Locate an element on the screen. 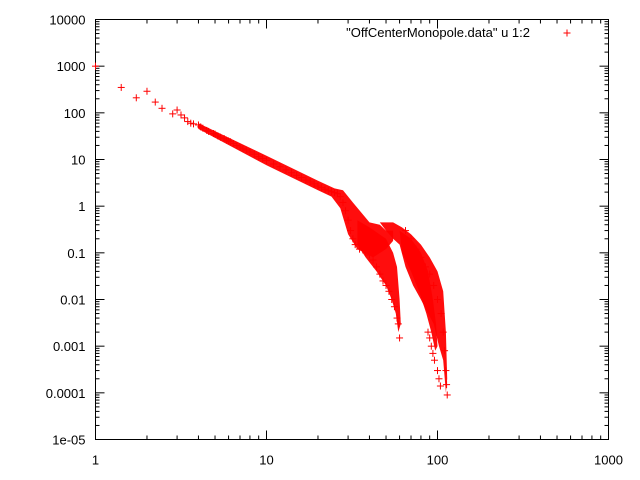  y-tick-labels: 1e-05 0.0001 0.001 0.01 0.1 1 10 100 1000 10000 is located at coordinates (66, 230).